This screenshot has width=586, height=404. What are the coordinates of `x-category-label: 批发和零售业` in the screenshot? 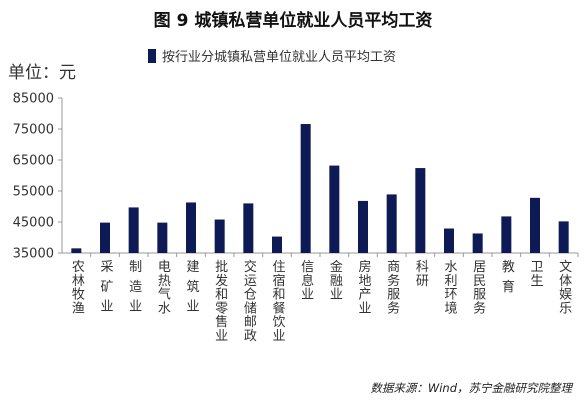 It's located at (221, 302).